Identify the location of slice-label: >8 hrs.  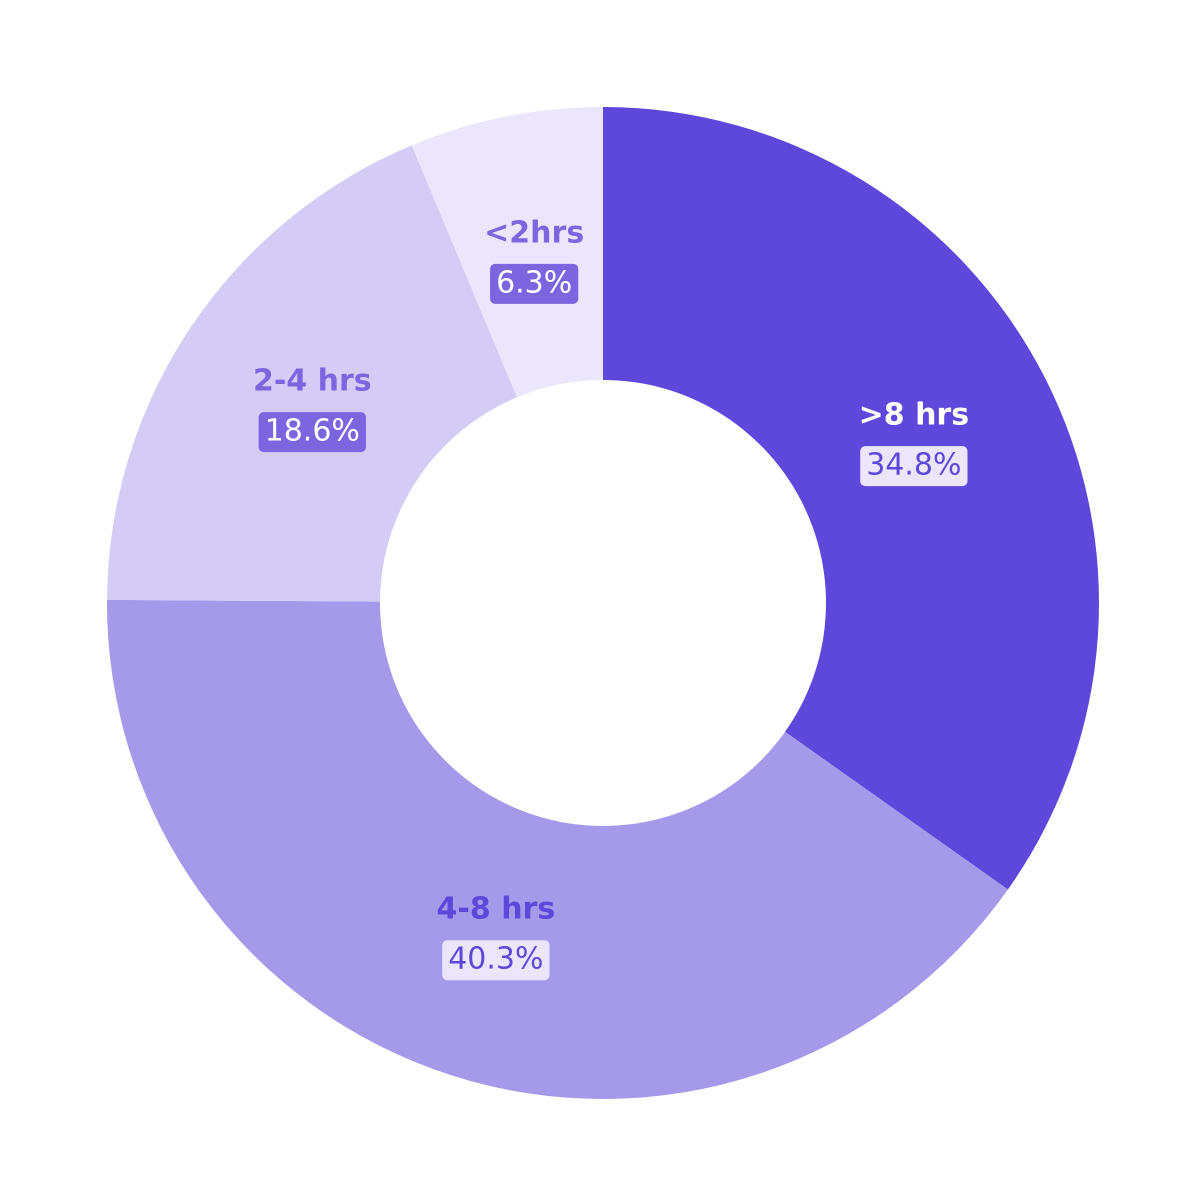
(914, 415).